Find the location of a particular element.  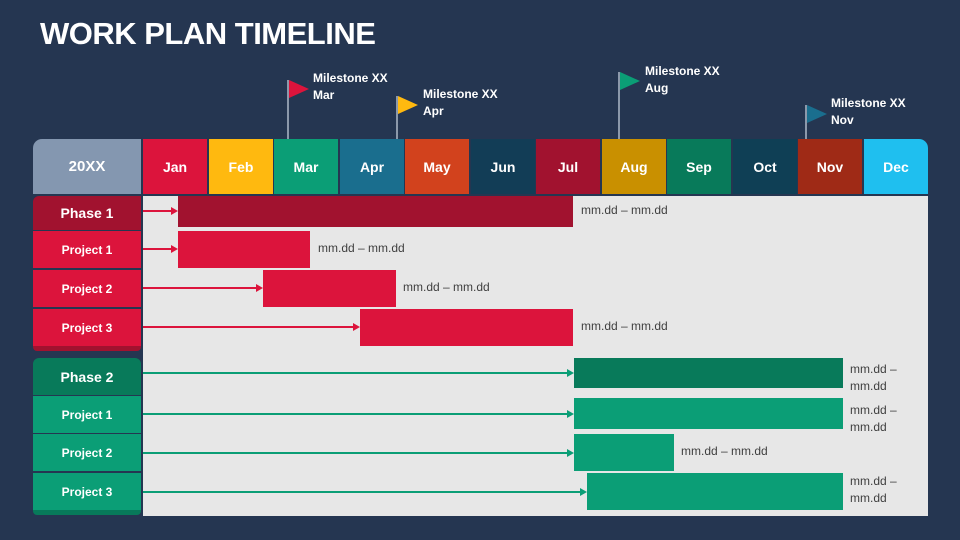

month-jan: Jan is located at coordinates (175, 166).